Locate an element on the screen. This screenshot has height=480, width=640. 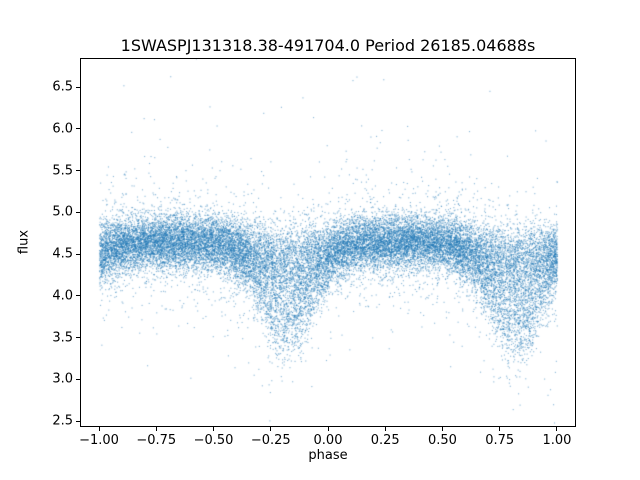
x-tick-label: −0.75 is located at coordinates (156, 440).